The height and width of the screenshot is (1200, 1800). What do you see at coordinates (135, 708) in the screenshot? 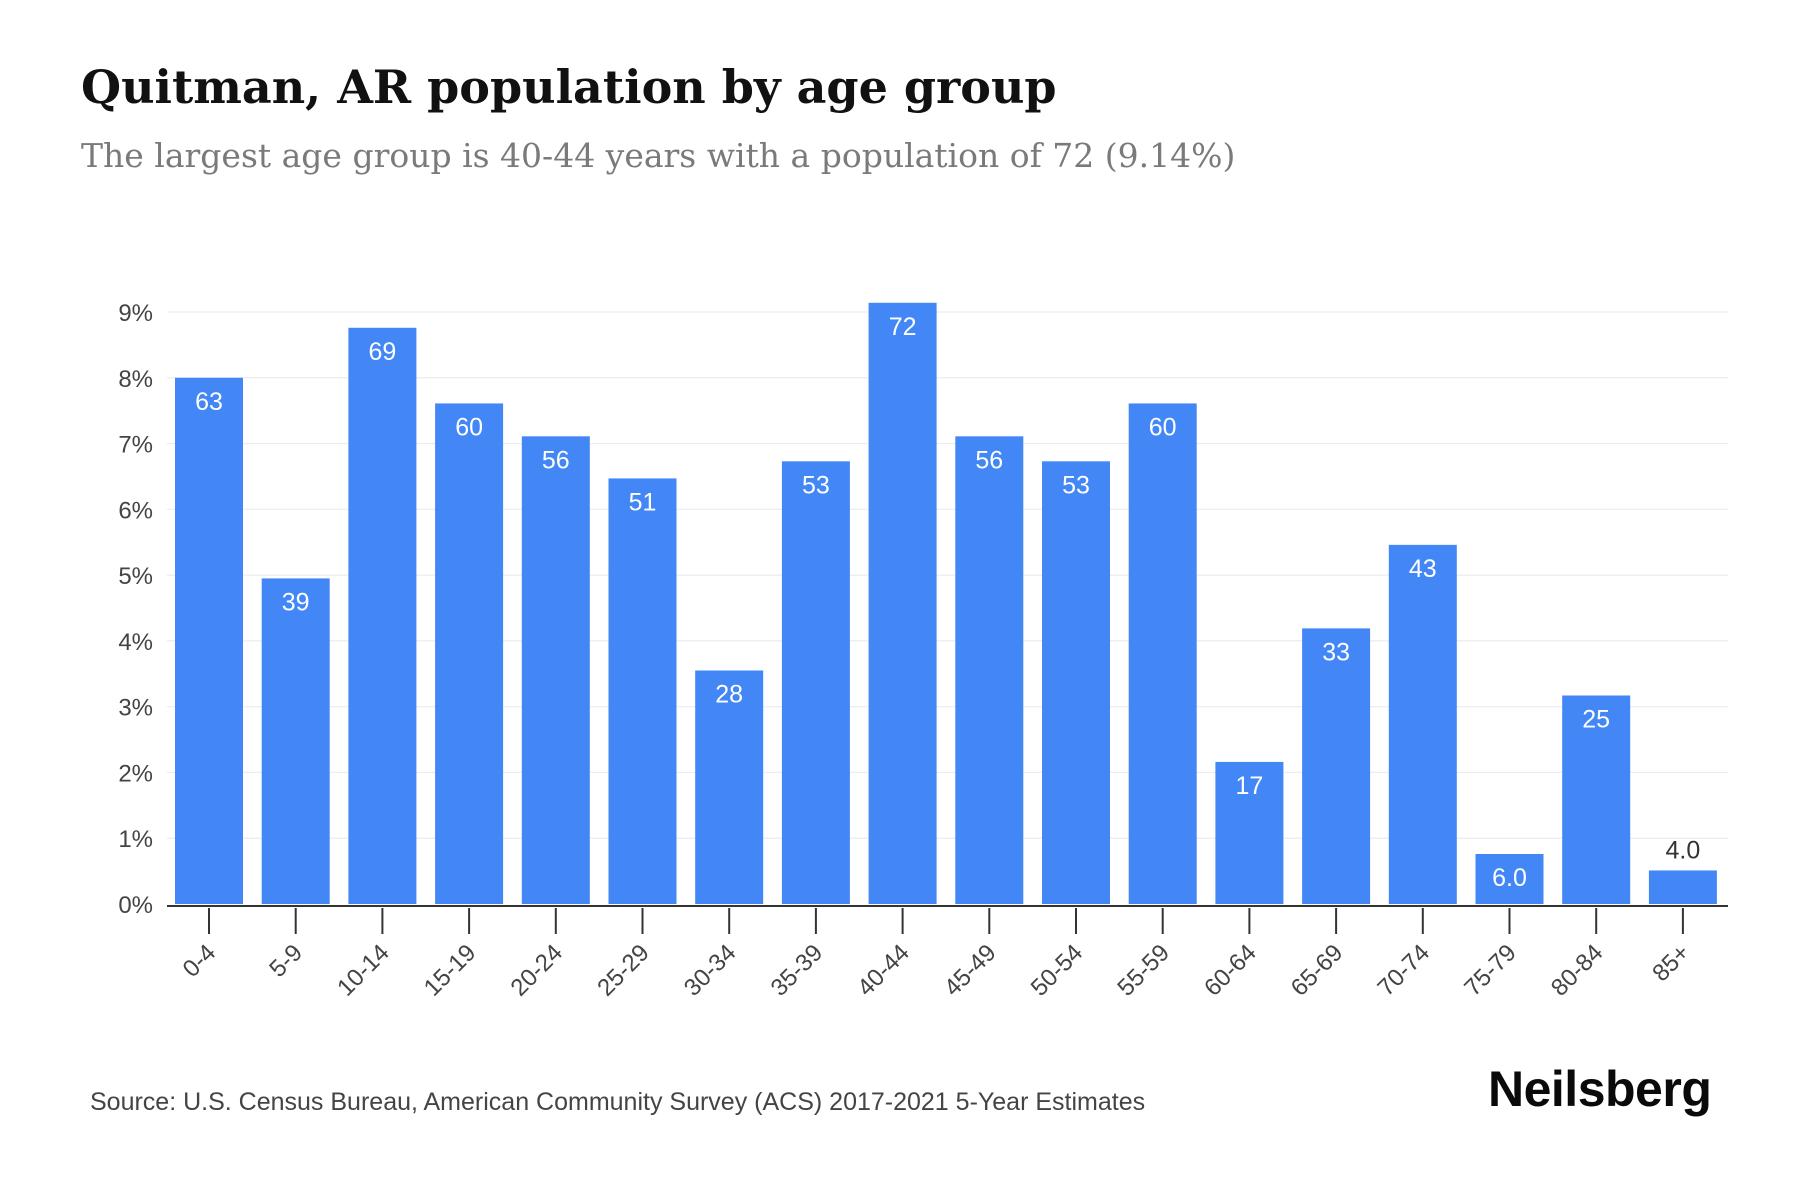
I see `y-tick-label: 3%` at bounding box center [135, 708].